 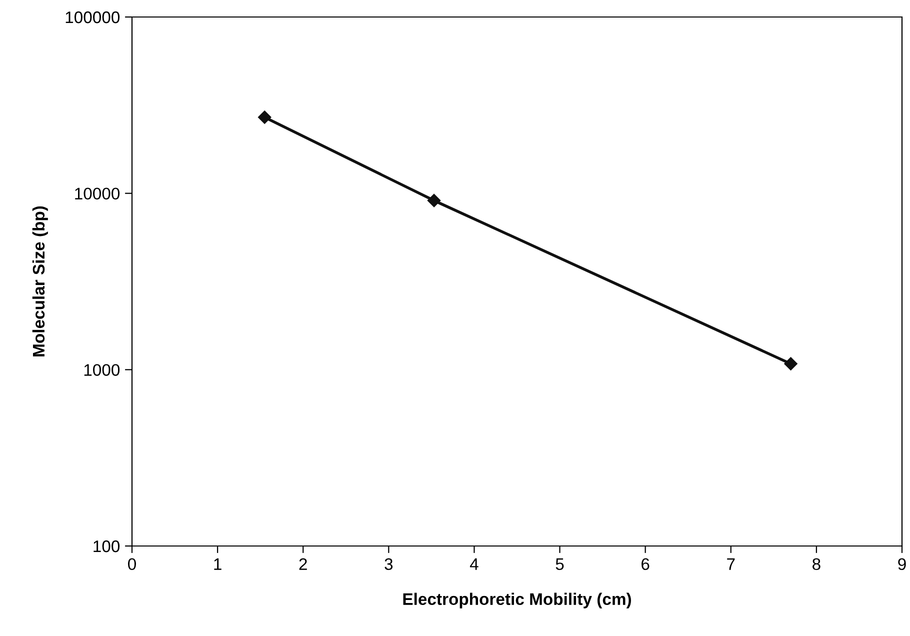 I want to click on x-tick-label: 2, so click(x=303, y=564).